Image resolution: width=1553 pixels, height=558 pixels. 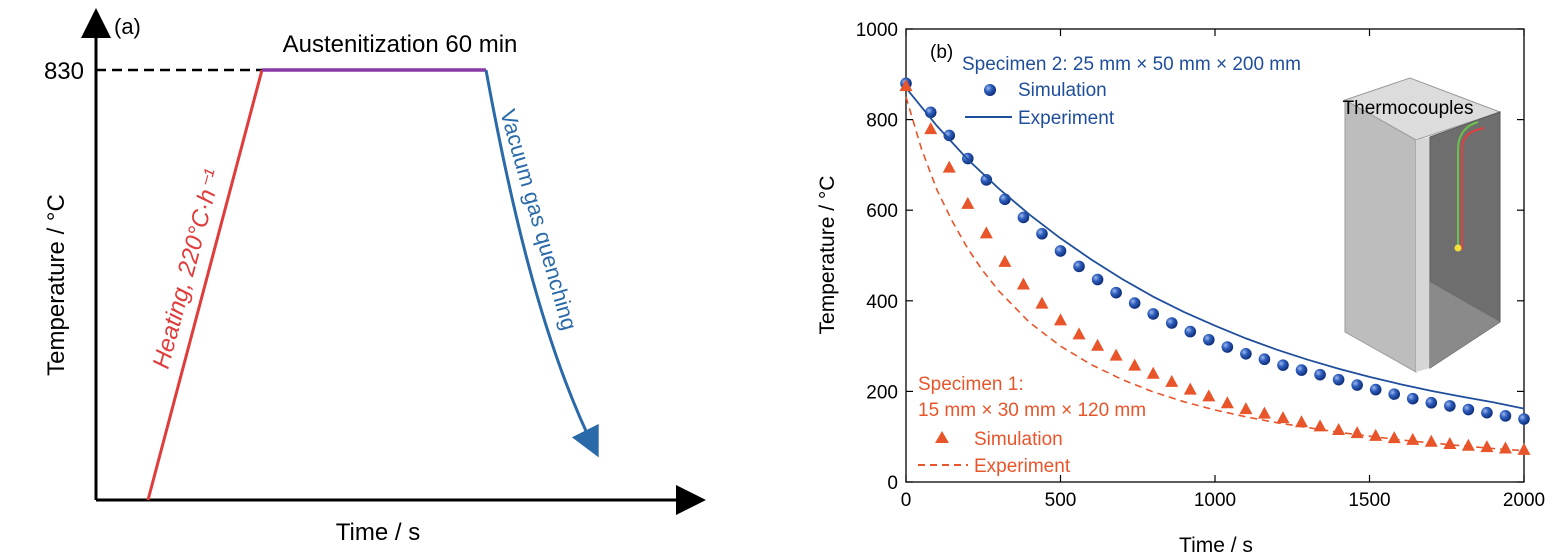 I want to click on panel-a-quench-curve, so click(x=541, y=263).